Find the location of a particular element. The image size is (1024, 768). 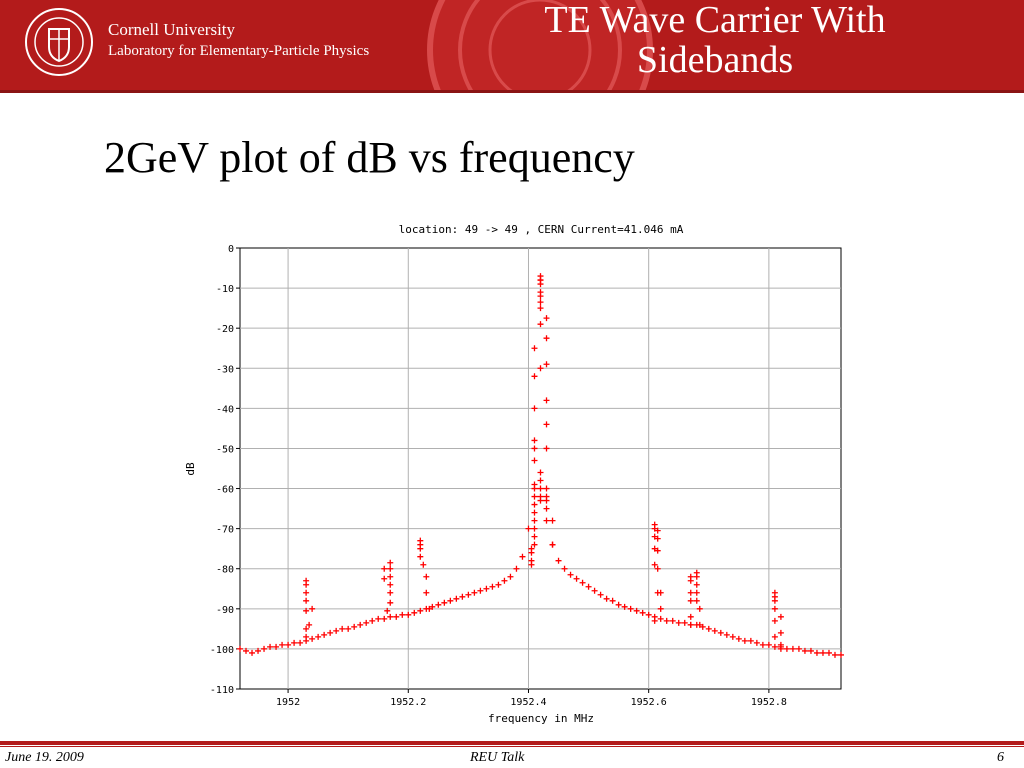

y-tick-label: -50 is located at coordinates (225, 449).